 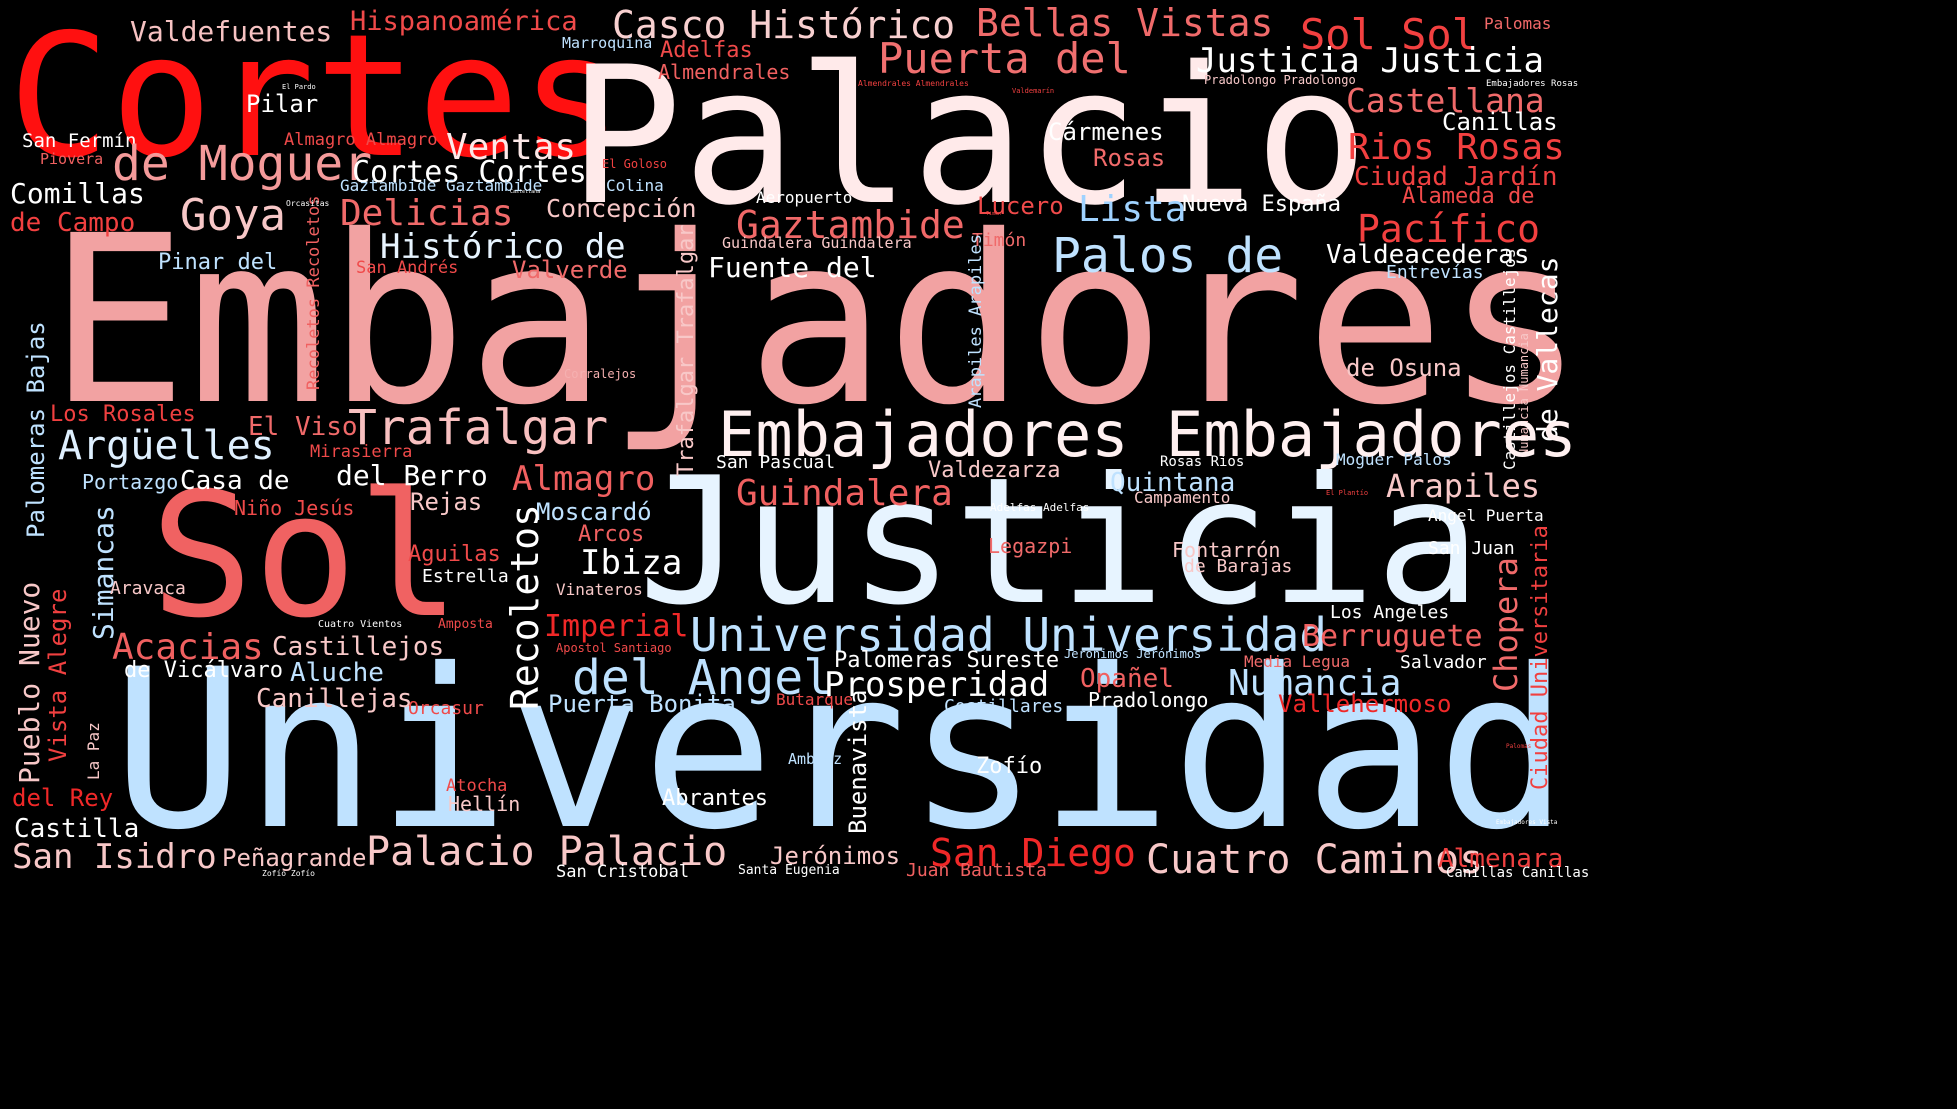 I want to click on word: Cármenes, so click(x=1106, y=132).